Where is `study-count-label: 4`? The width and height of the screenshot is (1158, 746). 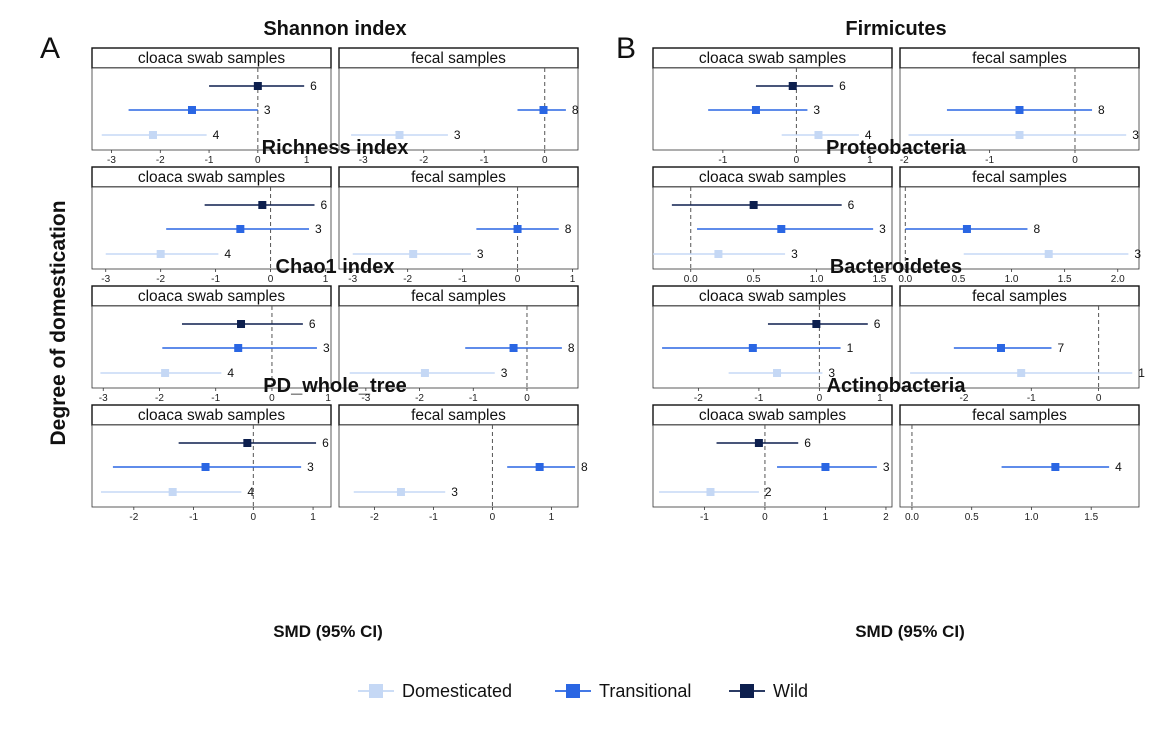
study-count-label: 4 is located at coordinates (216, 135).